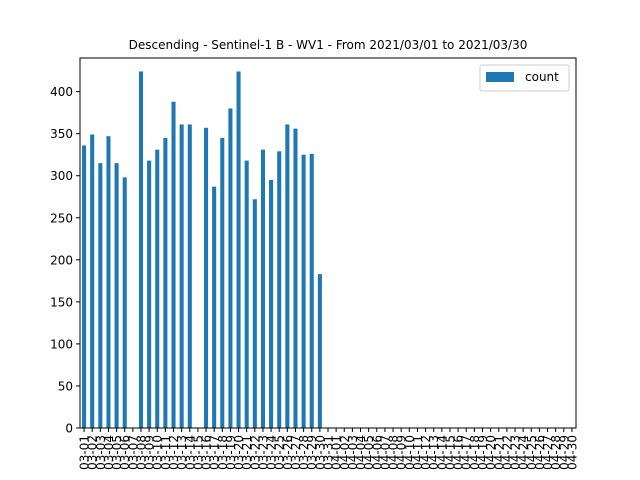 Image resolution: width=640 pixels, height=480 pixels. I want to click on x-tick-label: 04-12, so click(426, 452).